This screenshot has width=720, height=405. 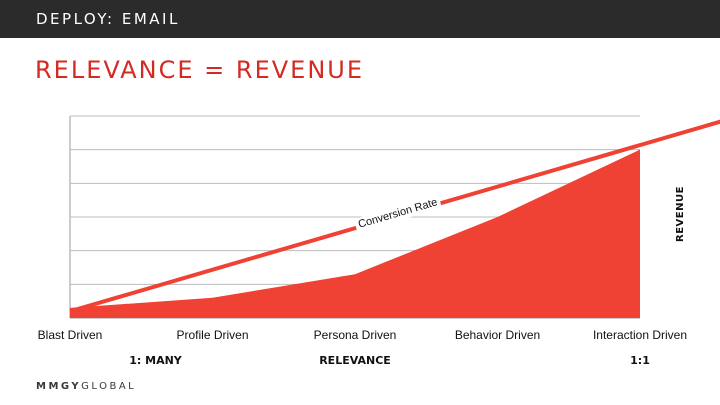 I want to click on brand-bold: MMGY, so click(x=59, y=386).